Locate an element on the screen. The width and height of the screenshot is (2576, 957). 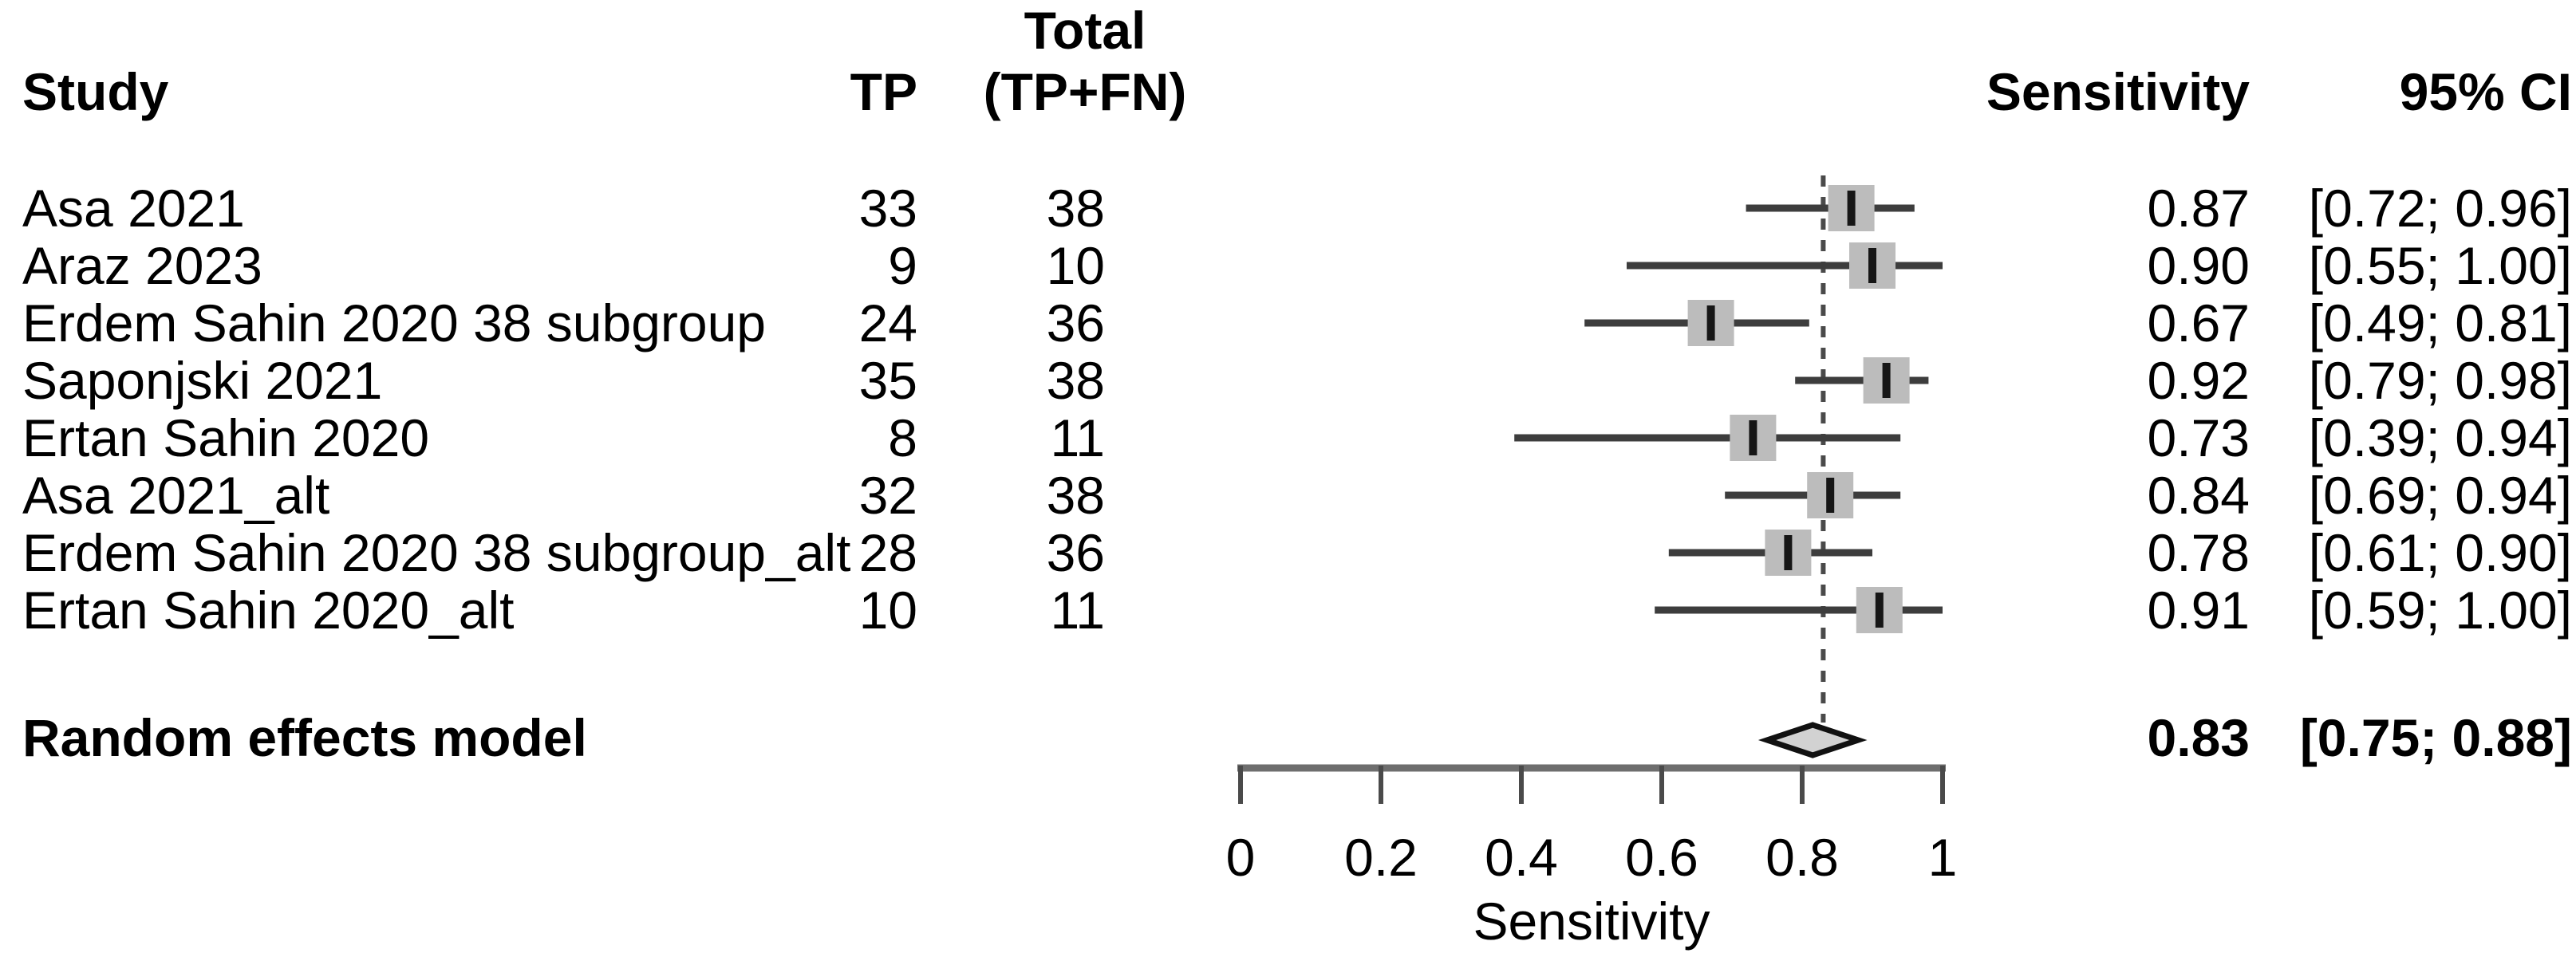
study-tp-value: 24 is located at coordinates (888, 323).